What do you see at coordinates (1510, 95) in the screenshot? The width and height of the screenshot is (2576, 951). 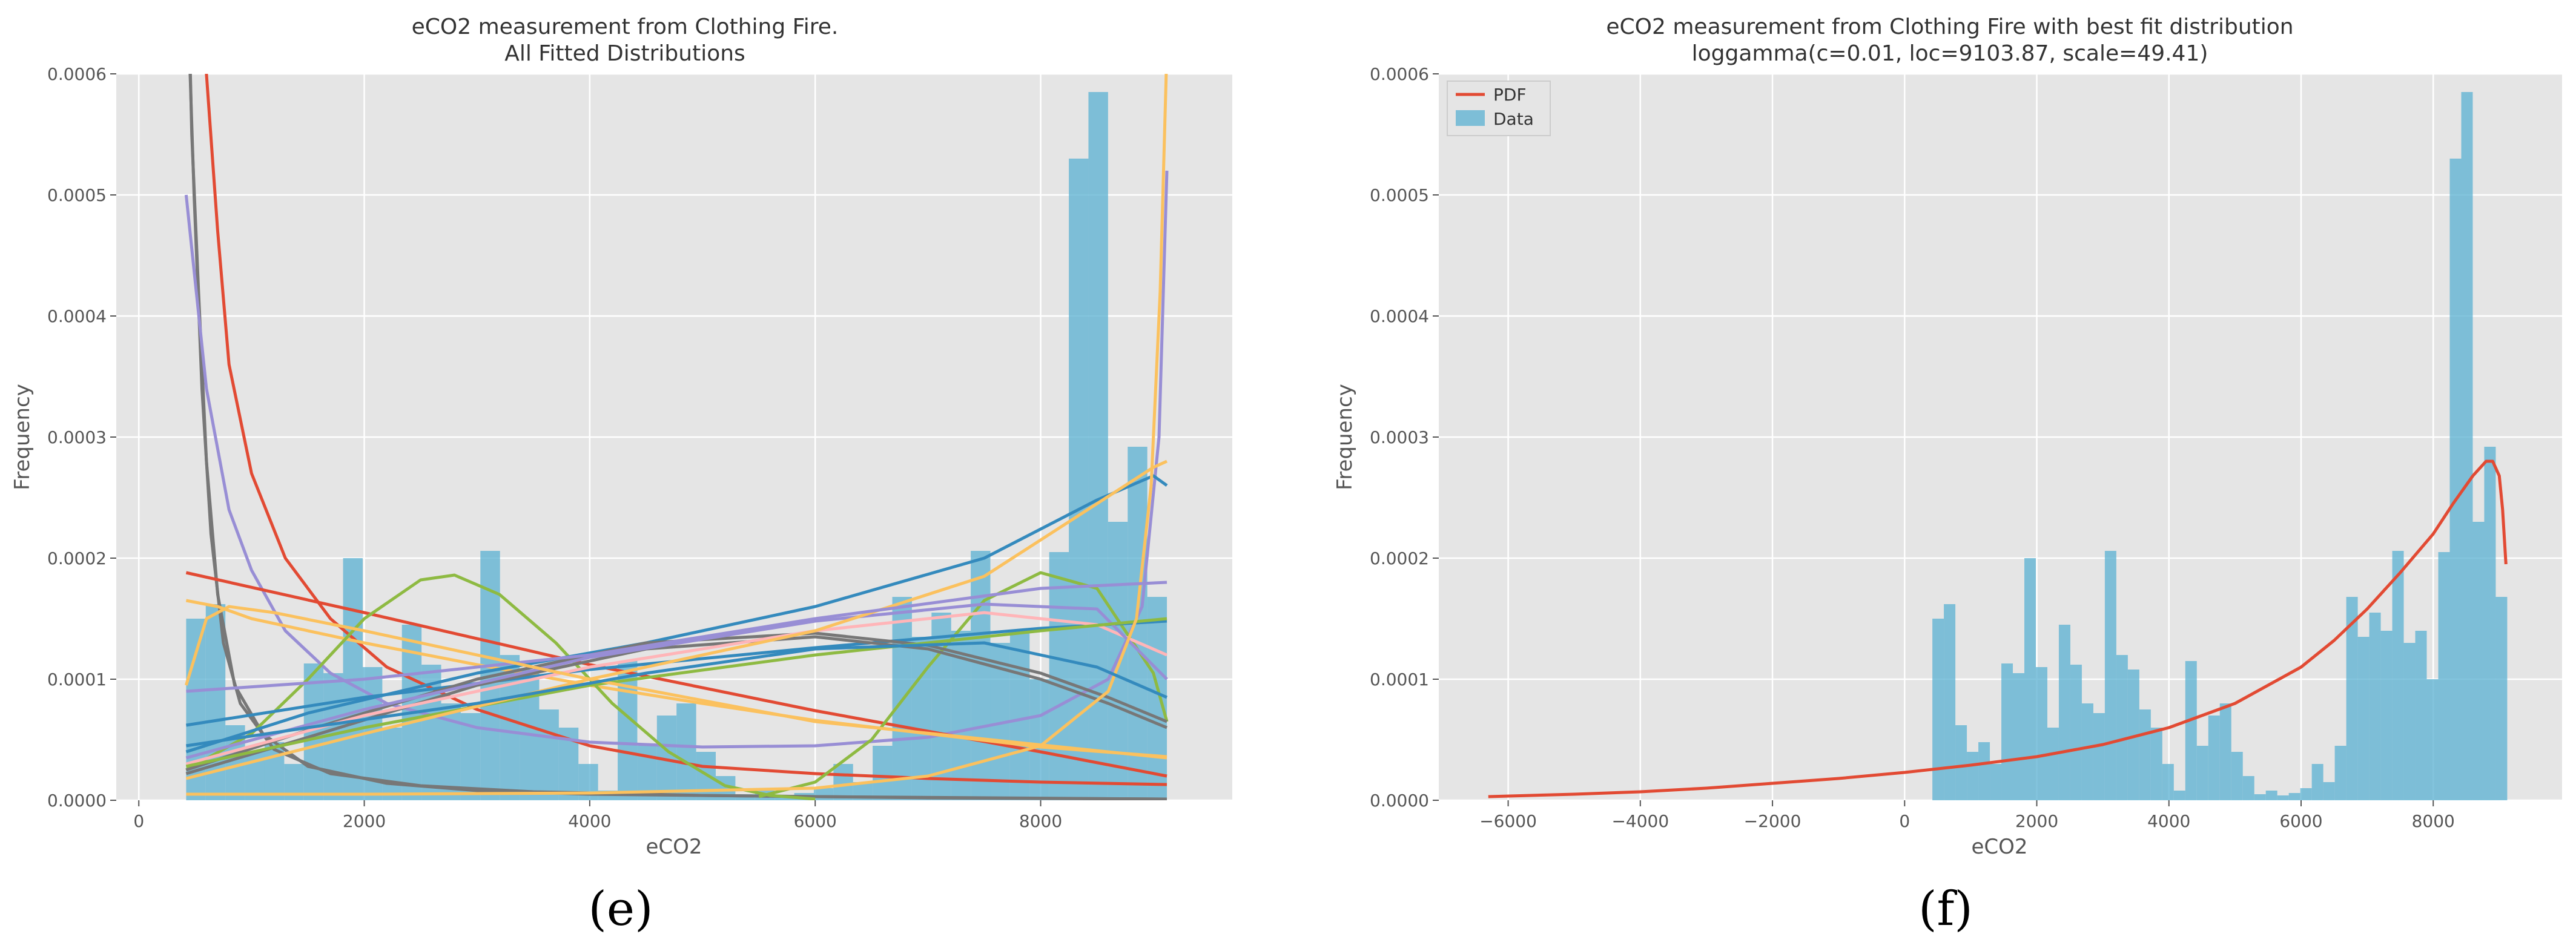 I see `legend-pdf-label: PDF` at bounding box center [1510, 95].